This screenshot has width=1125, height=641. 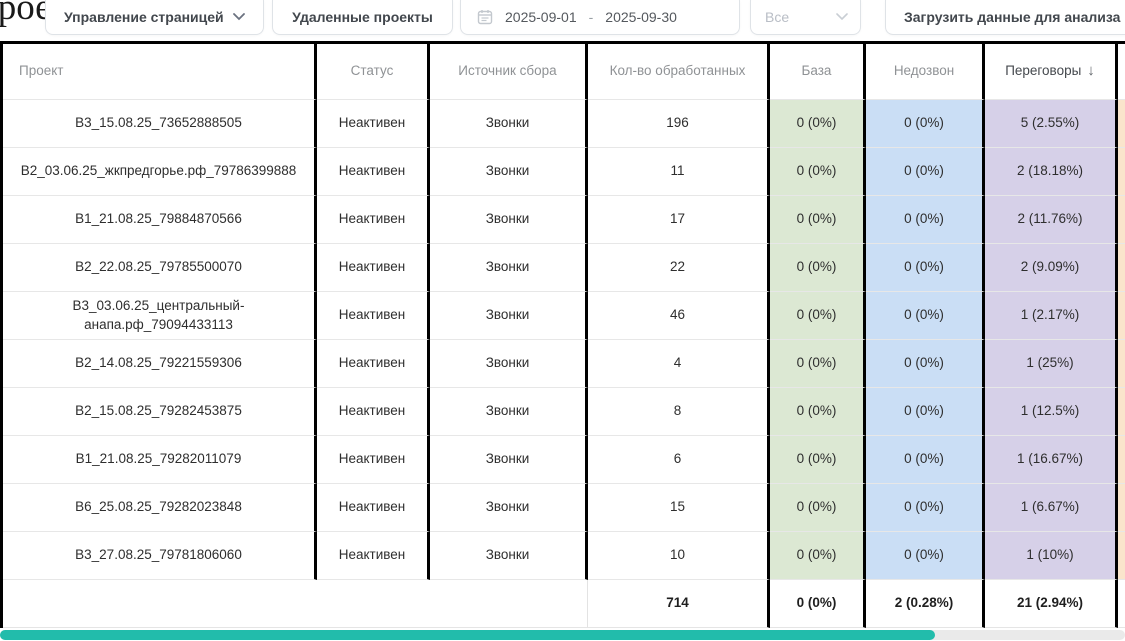 I want to click on manage-page-button-label: Управление страницей, so click(x=144, y=17).